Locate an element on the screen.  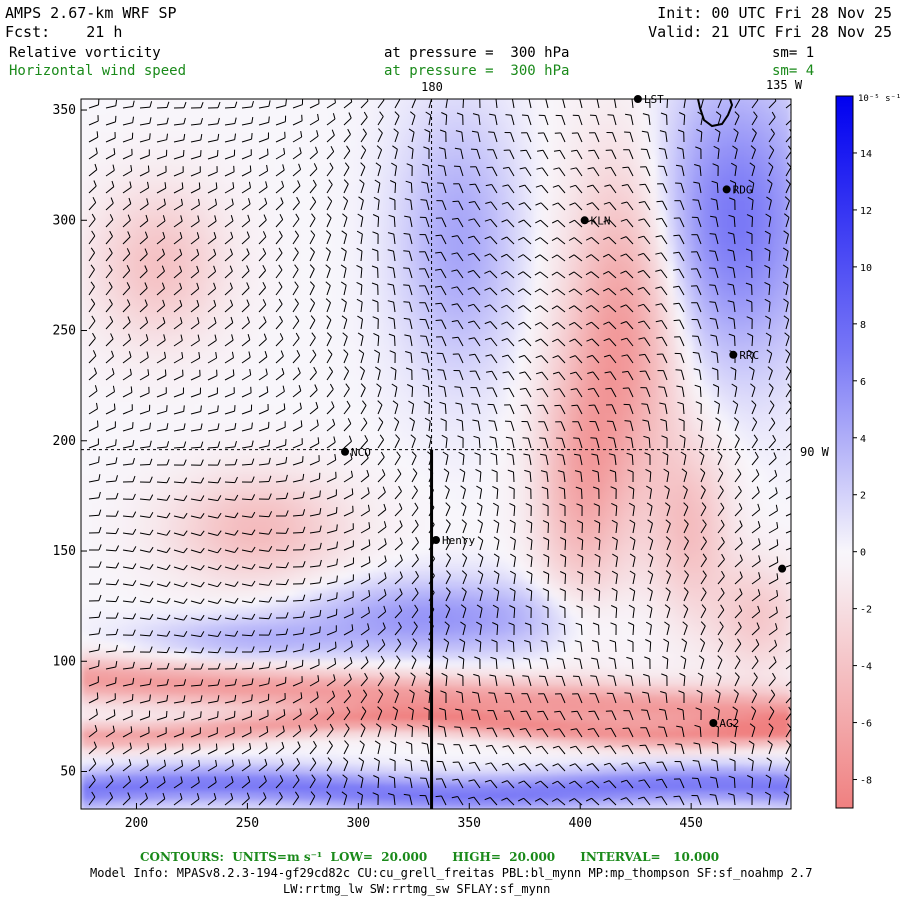
x-tick-label: 350 is located at coordinates (469, 823).